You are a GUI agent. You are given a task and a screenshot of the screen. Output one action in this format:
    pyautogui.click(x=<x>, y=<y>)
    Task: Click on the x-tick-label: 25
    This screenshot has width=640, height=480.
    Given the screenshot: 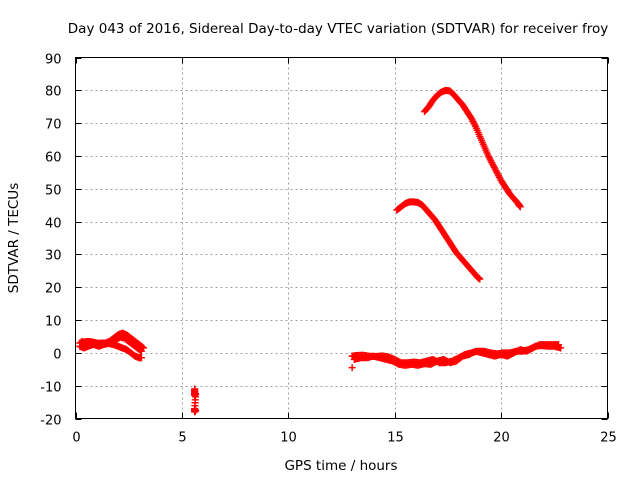 What is the action you would take?
    pyautogui.click(x=608, y=438)
    